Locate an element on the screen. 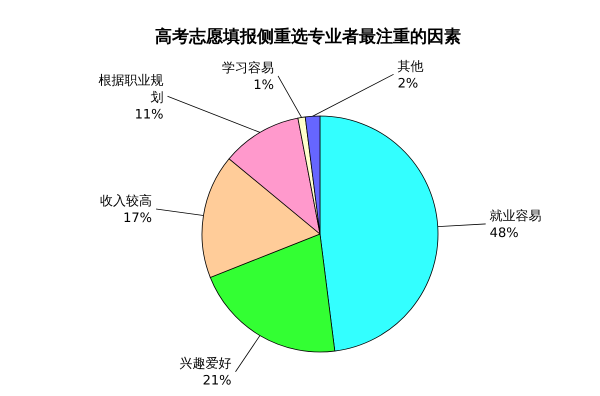 This screenshot has height=396, width=600. slice-label: 收入较高 is located at coordinates (126, 200).